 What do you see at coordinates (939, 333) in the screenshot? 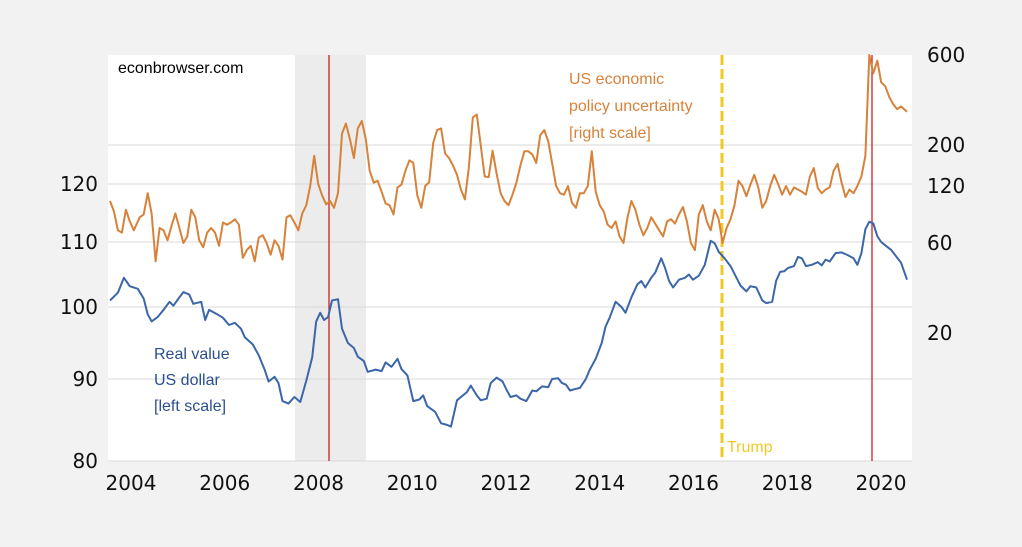
I see `right-y-tick-label: 20` at bounding box center [939, 333].